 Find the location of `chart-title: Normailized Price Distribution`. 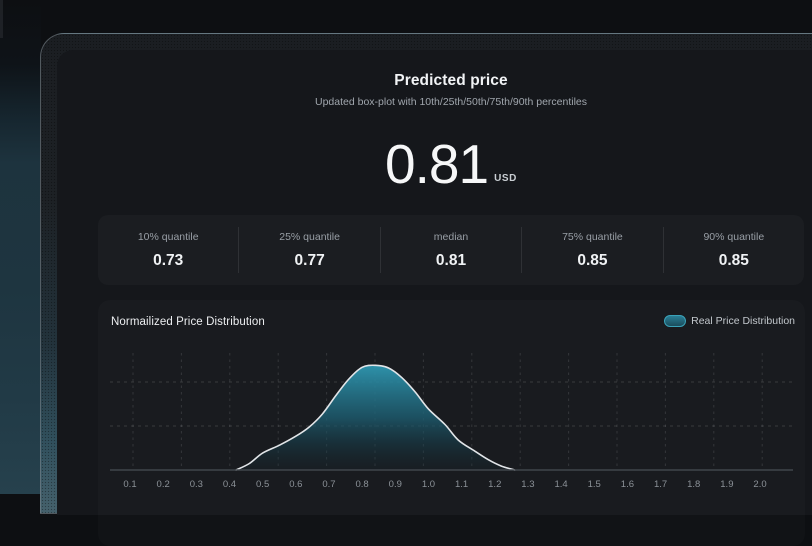

chart-title: Normailized Price Distribution is located at coordinates (188, 322).